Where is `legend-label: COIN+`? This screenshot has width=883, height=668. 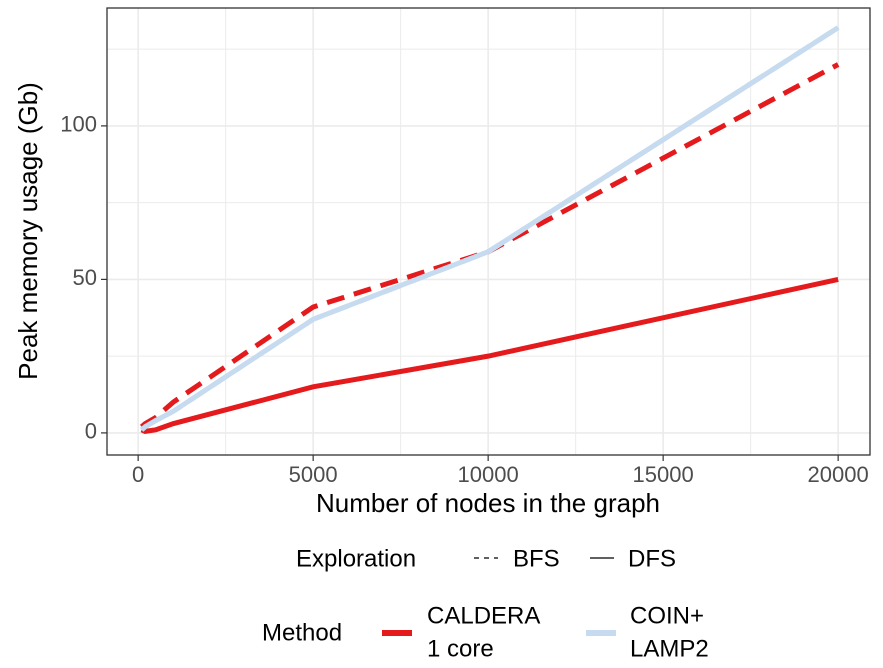 legend-label: COIN+ is located at coordinates (667, 615).